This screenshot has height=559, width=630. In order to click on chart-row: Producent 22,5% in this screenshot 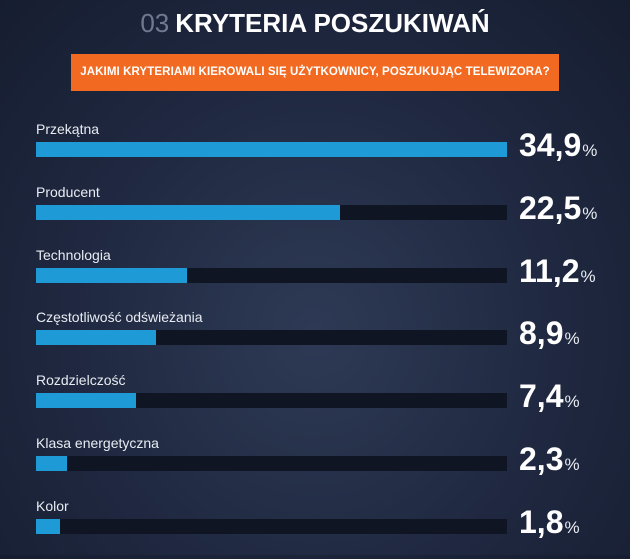, I will do `click(315, 214)`.